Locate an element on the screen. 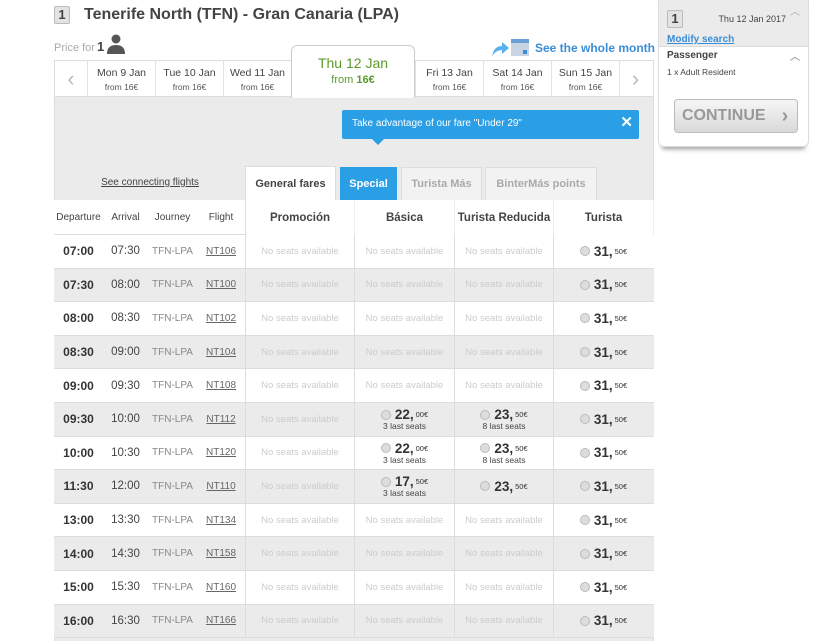 Image resolution: width=820 pixels, height=641 pixels. next-dates-arrow-icon: › is located at coordinates (635, 78).